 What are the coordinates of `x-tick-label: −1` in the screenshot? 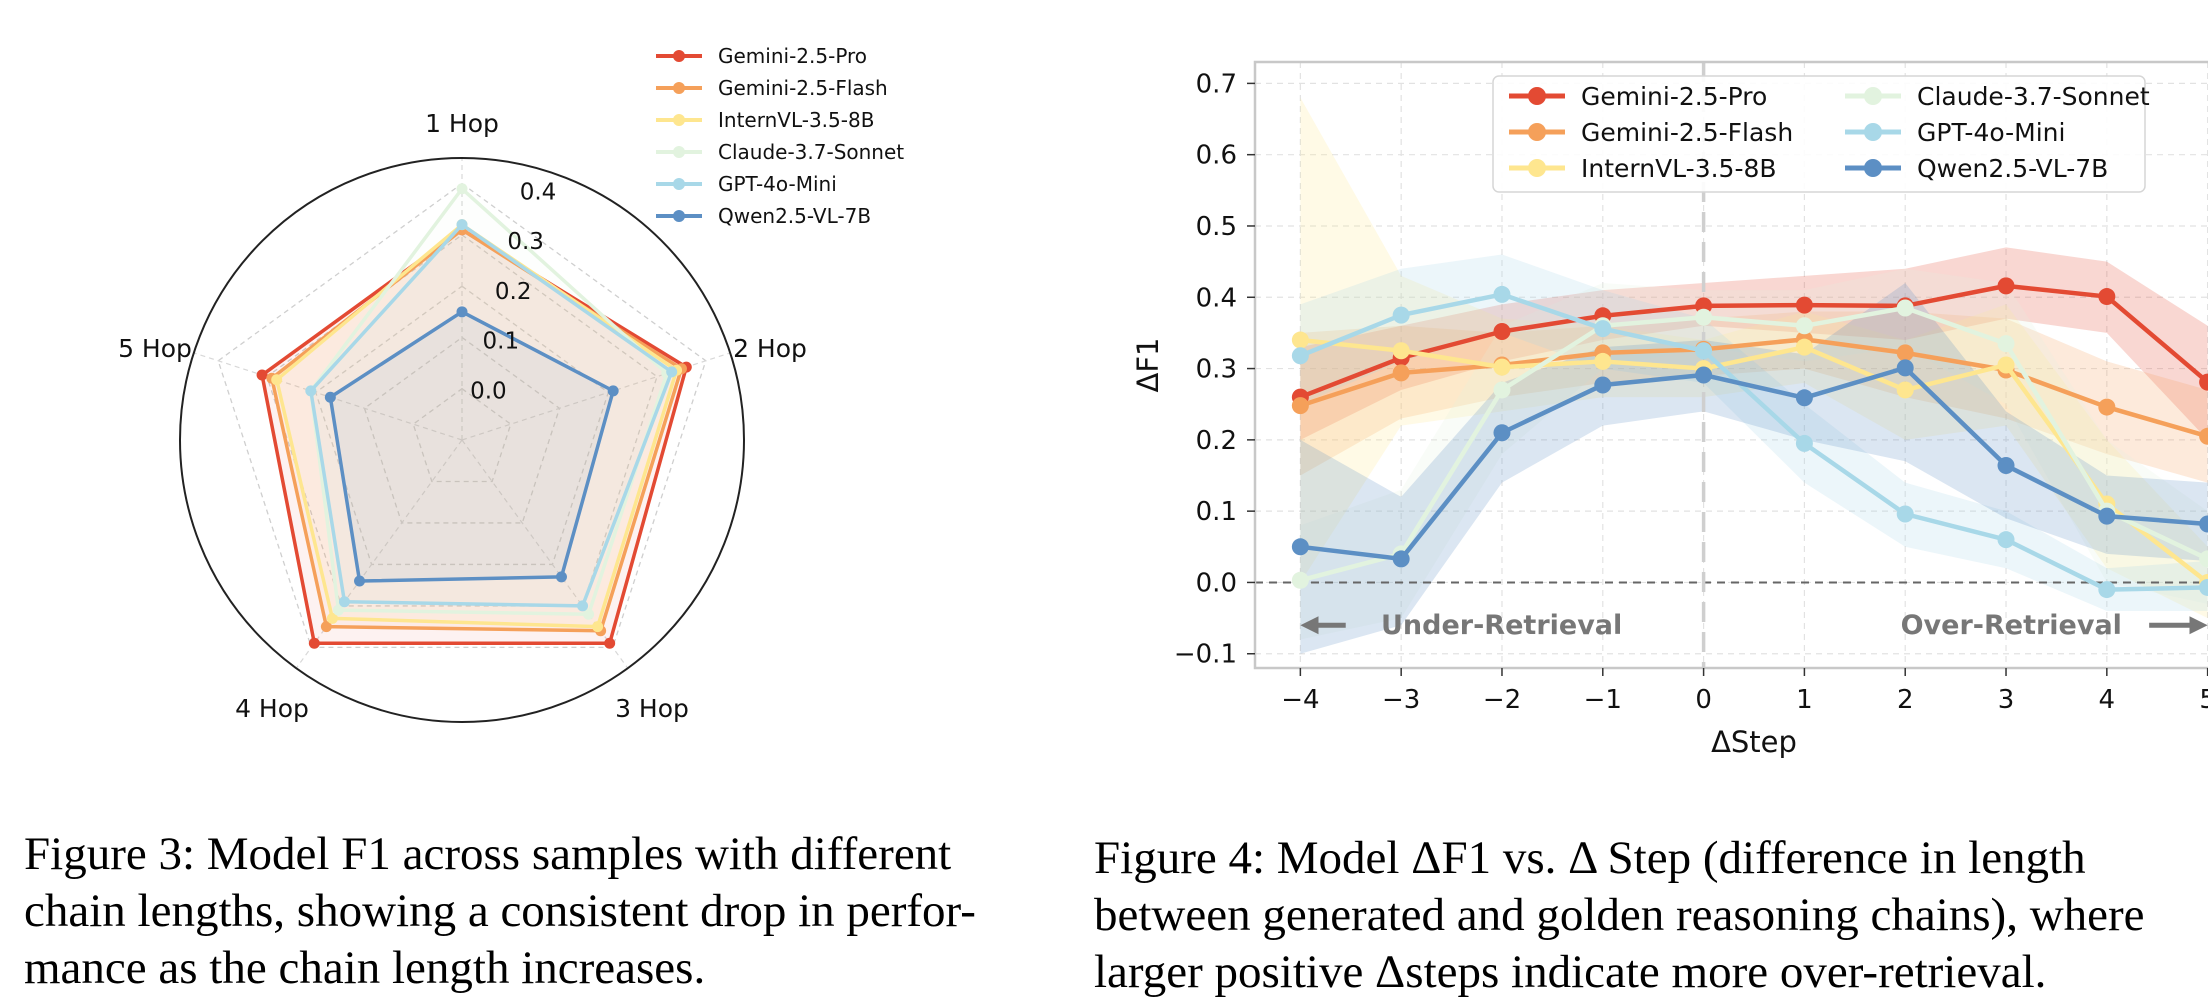 It's located at (1603, 700).